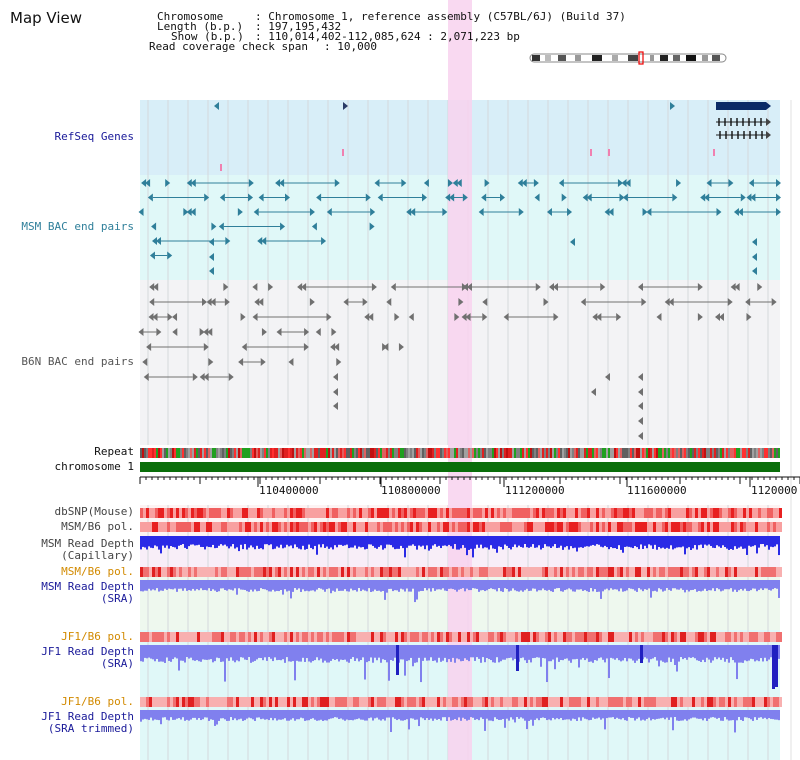 Image resolution: width=800 pixels, height=760 pixels. I want to click on track-label-jf1-depth-trimmed: JF1 Read Depth, so click(87, 716).